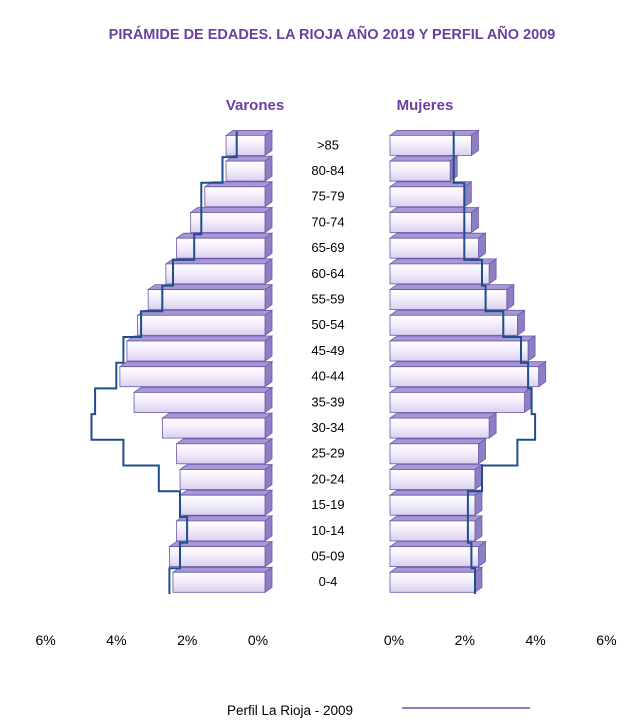 The image size is (635, 720). I want to click on varones-profile-2009-line, so click(164, 362).